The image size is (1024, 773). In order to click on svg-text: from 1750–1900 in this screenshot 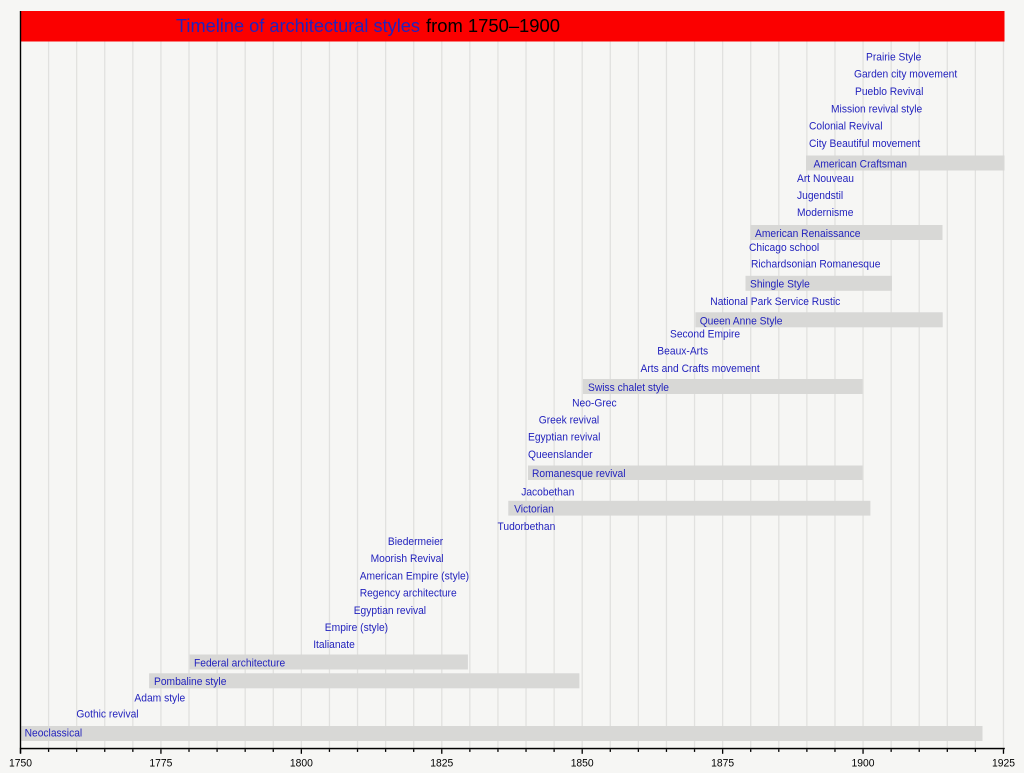, I will do `click(493, 25)`.